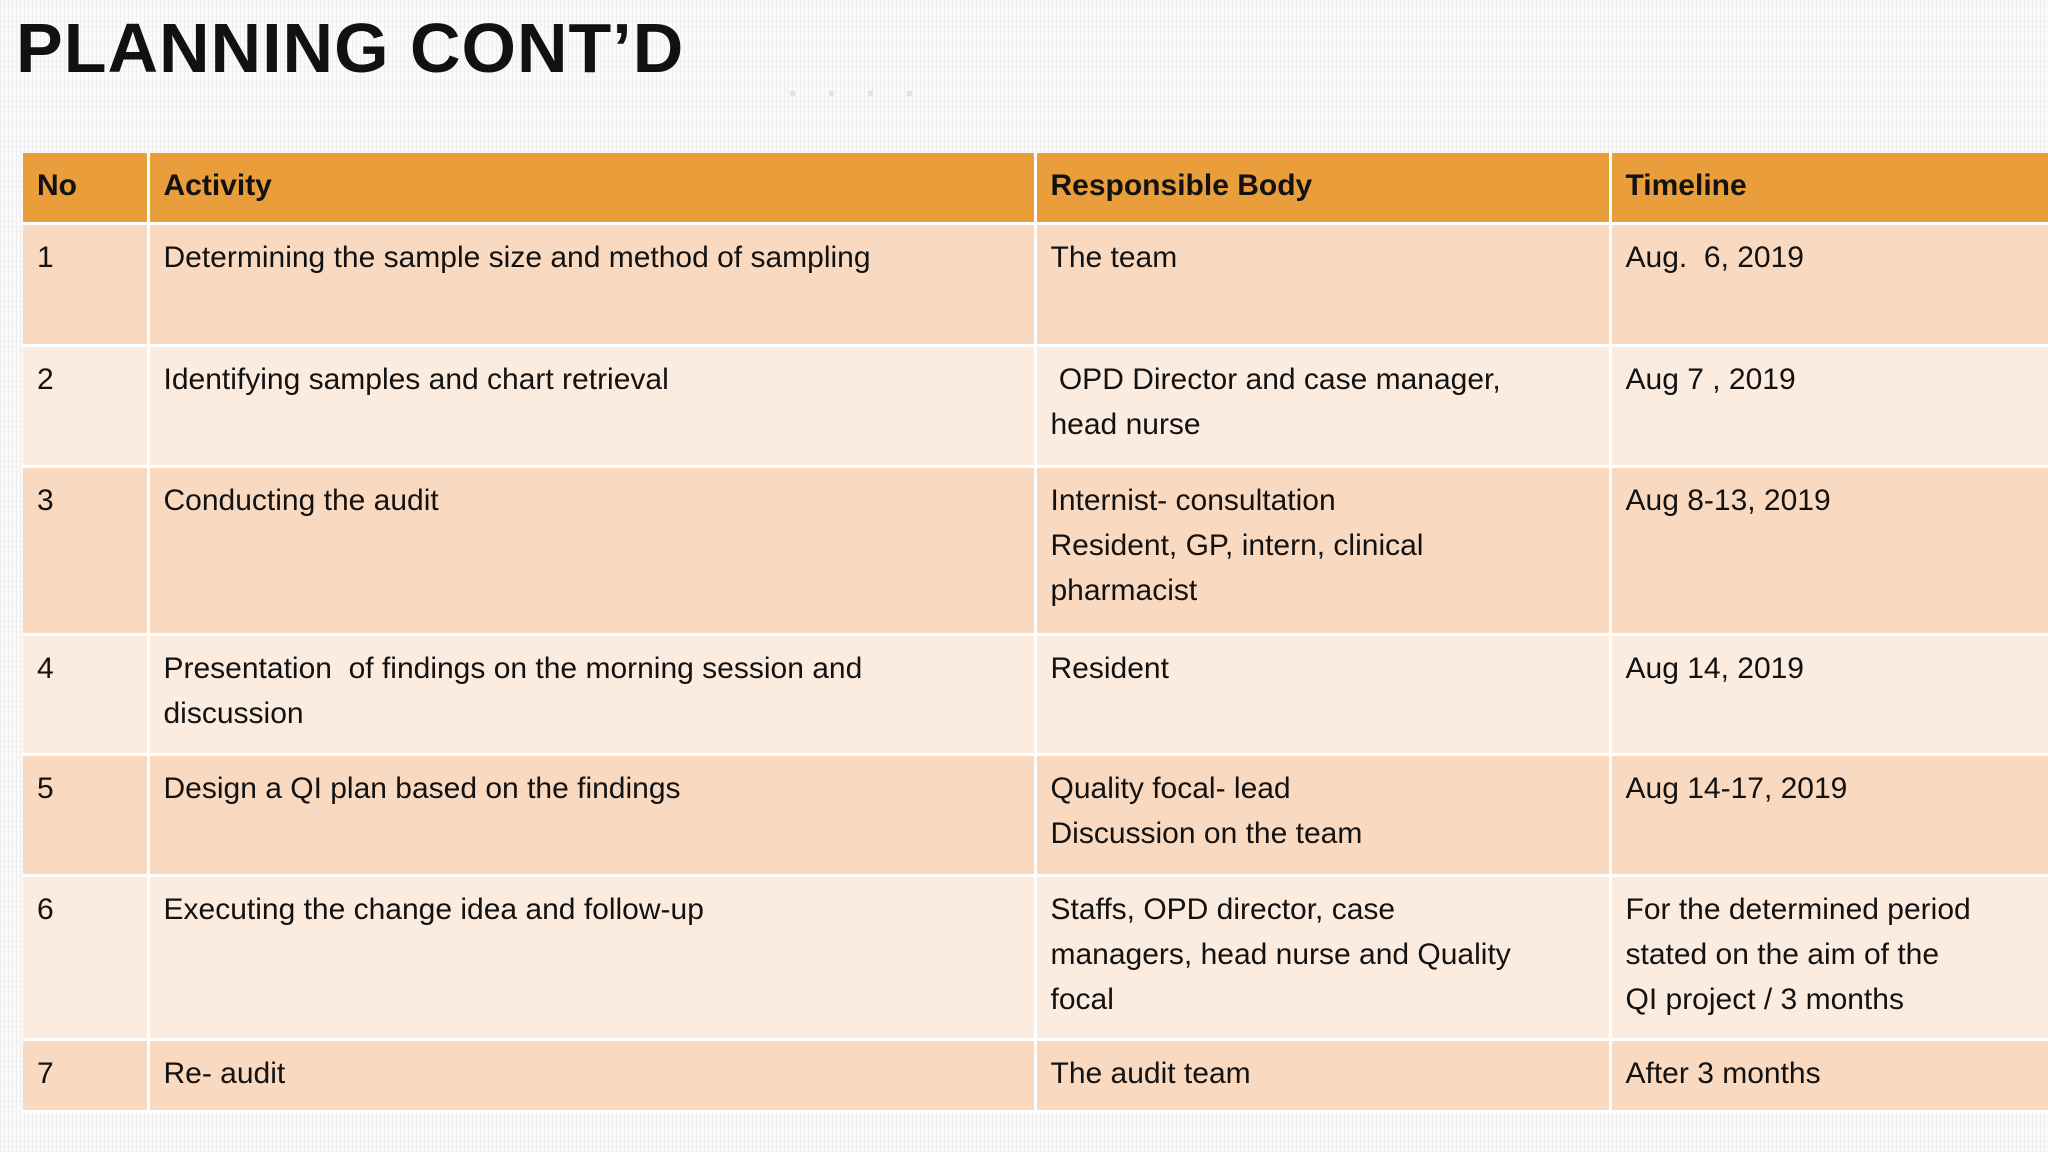  What do you see at coordinates (1829, 406) in the screenshot?
I see `timeline-cell: Aug 7 , 2019` at bounding box center [1829, 406].